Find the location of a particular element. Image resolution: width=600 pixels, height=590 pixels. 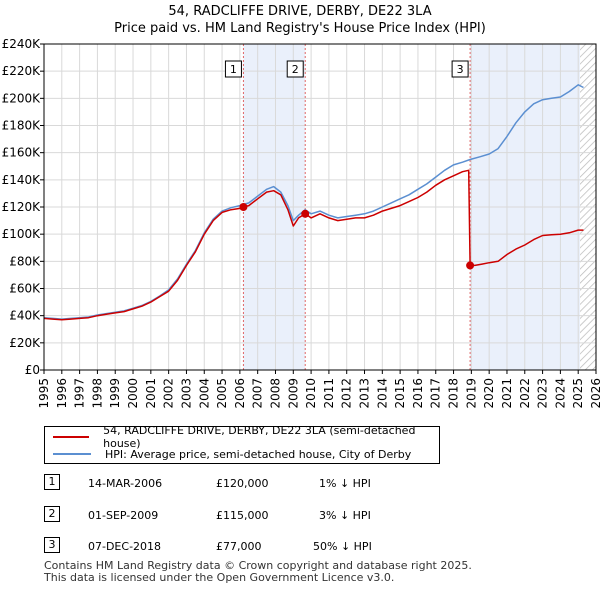

x-tick-label: 2021 is located at coordinates (507, 393).